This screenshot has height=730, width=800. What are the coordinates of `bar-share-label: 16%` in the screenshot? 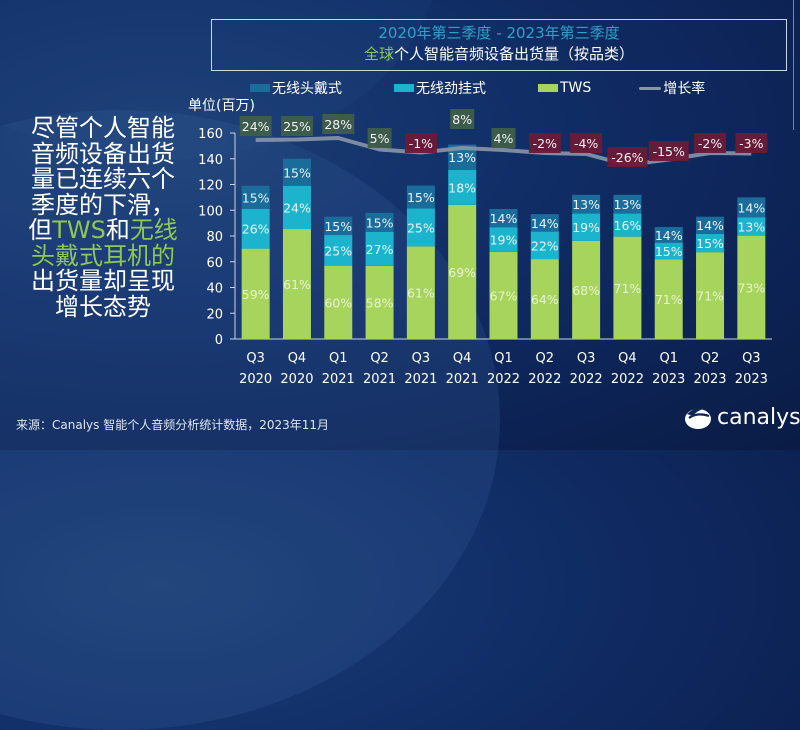 It's located at (628, 225).